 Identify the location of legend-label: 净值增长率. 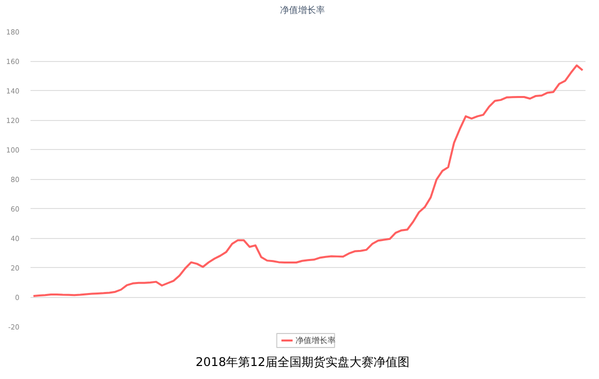
(315, 340).